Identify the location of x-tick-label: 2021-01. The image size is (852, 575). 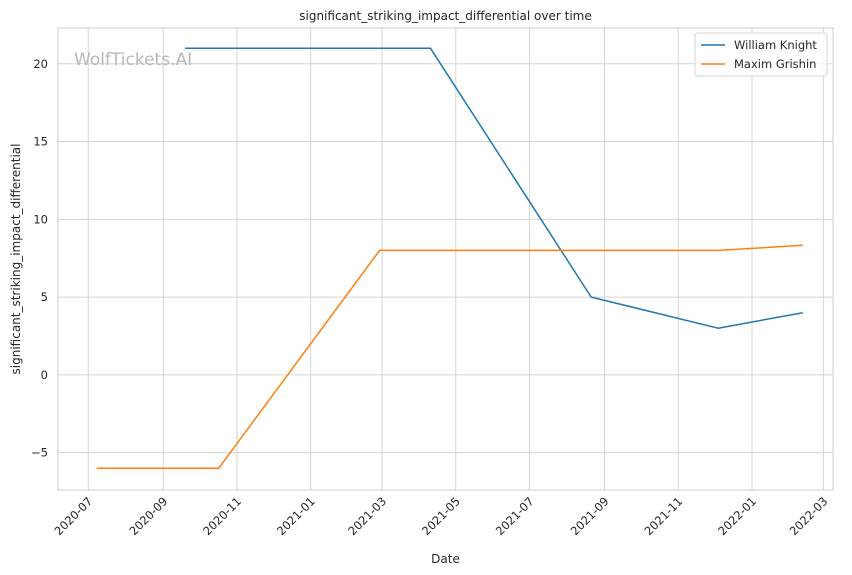
(296, 516).